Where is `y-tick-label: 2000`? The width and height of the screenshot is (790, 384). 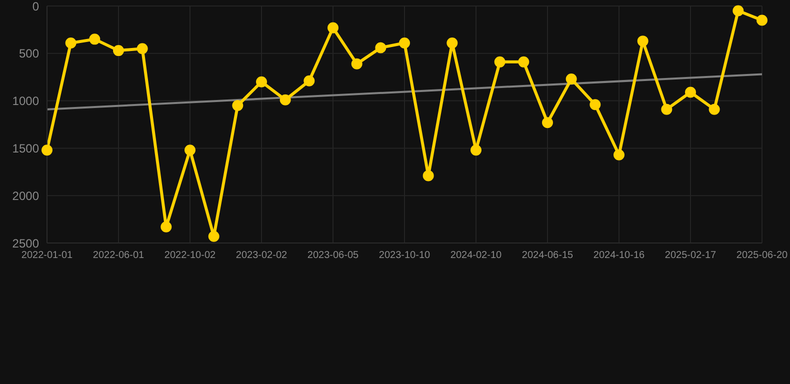 y-tick-label: 2000 is located at coordinates (26, 195).